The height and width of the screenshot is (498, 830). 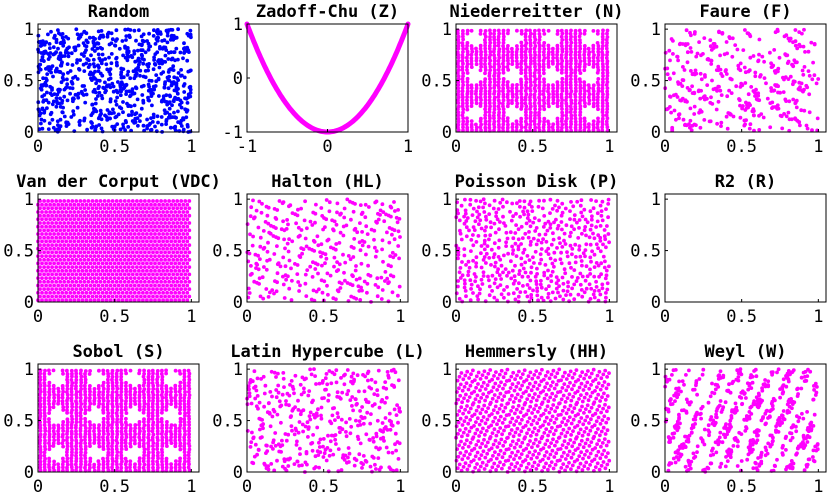 I want to click on panel-zadoff-chu: Zadoff-Chu (Z) -1 0 1-101, so click(x=318, y=79).